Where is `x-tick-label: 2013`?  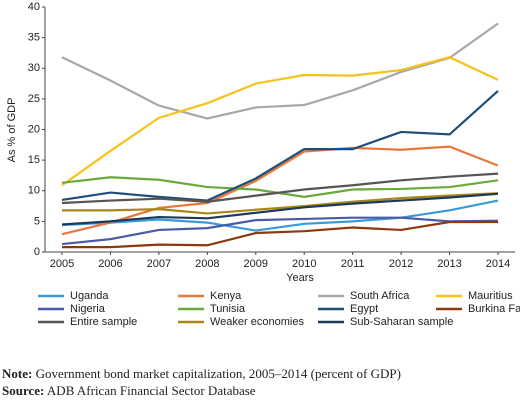 x-tick-label: 2013 is located at coordinates (449, 264).